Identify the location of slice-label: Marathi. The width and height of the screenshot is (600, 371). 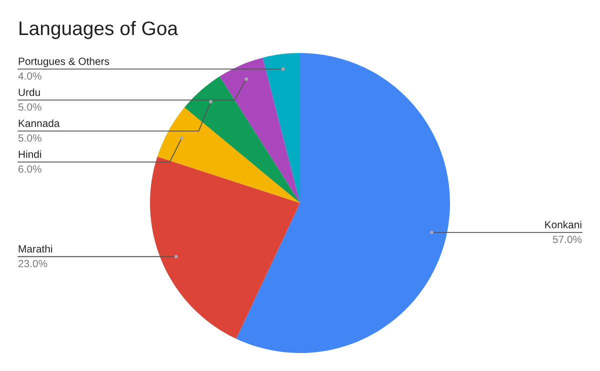
(35, 248).